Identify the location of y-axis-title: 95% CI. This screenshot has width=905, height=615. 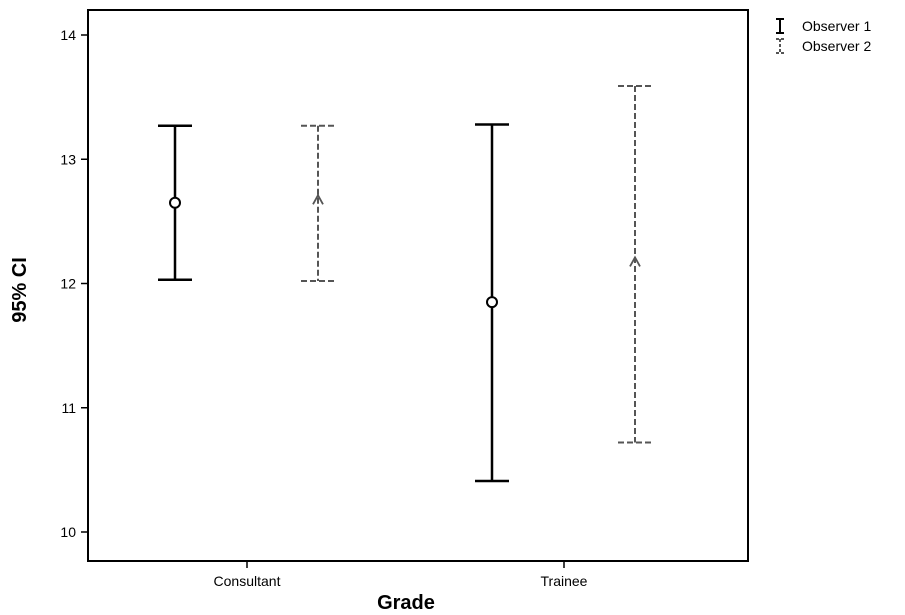
(20, 290).